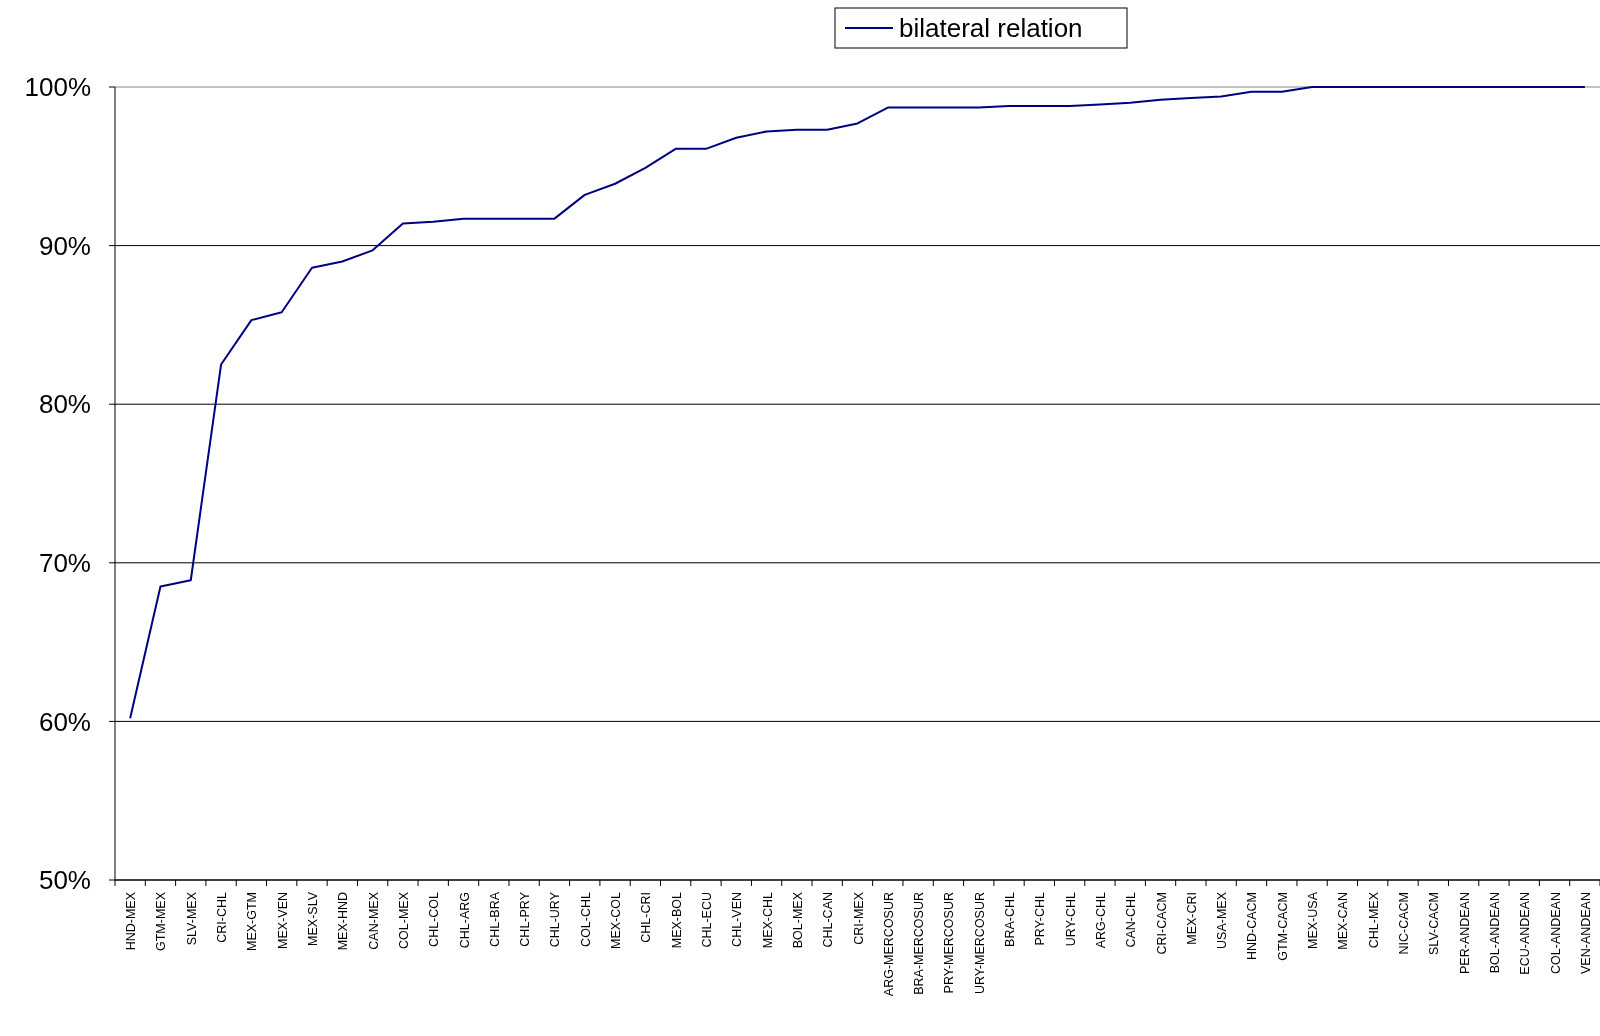  I want to click on y-tick-label: 90%, so click(64, 245).